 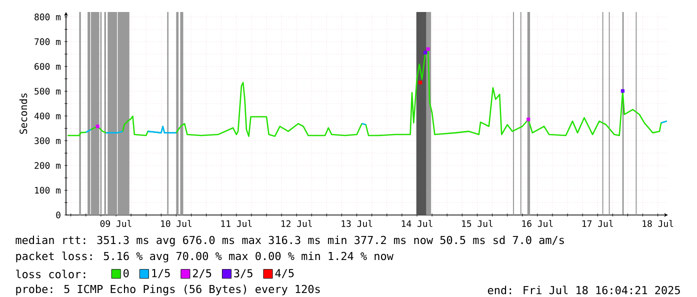 I want to click on text: packet loss: 5.16 % avg 70.00 % max 0.00 % min 1.24 % now, so click(x=205, y=257).